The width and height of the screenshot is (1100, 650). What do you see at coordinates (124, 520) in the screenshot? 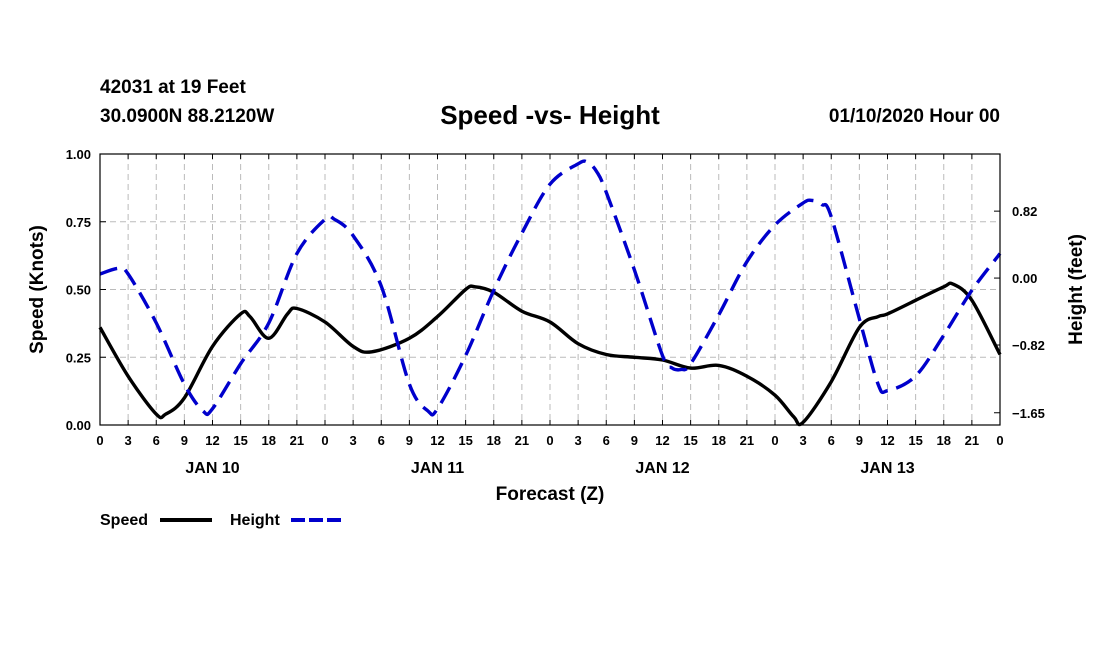
I see `legend-label-speed: Speed` at bounding box center [124, 520].